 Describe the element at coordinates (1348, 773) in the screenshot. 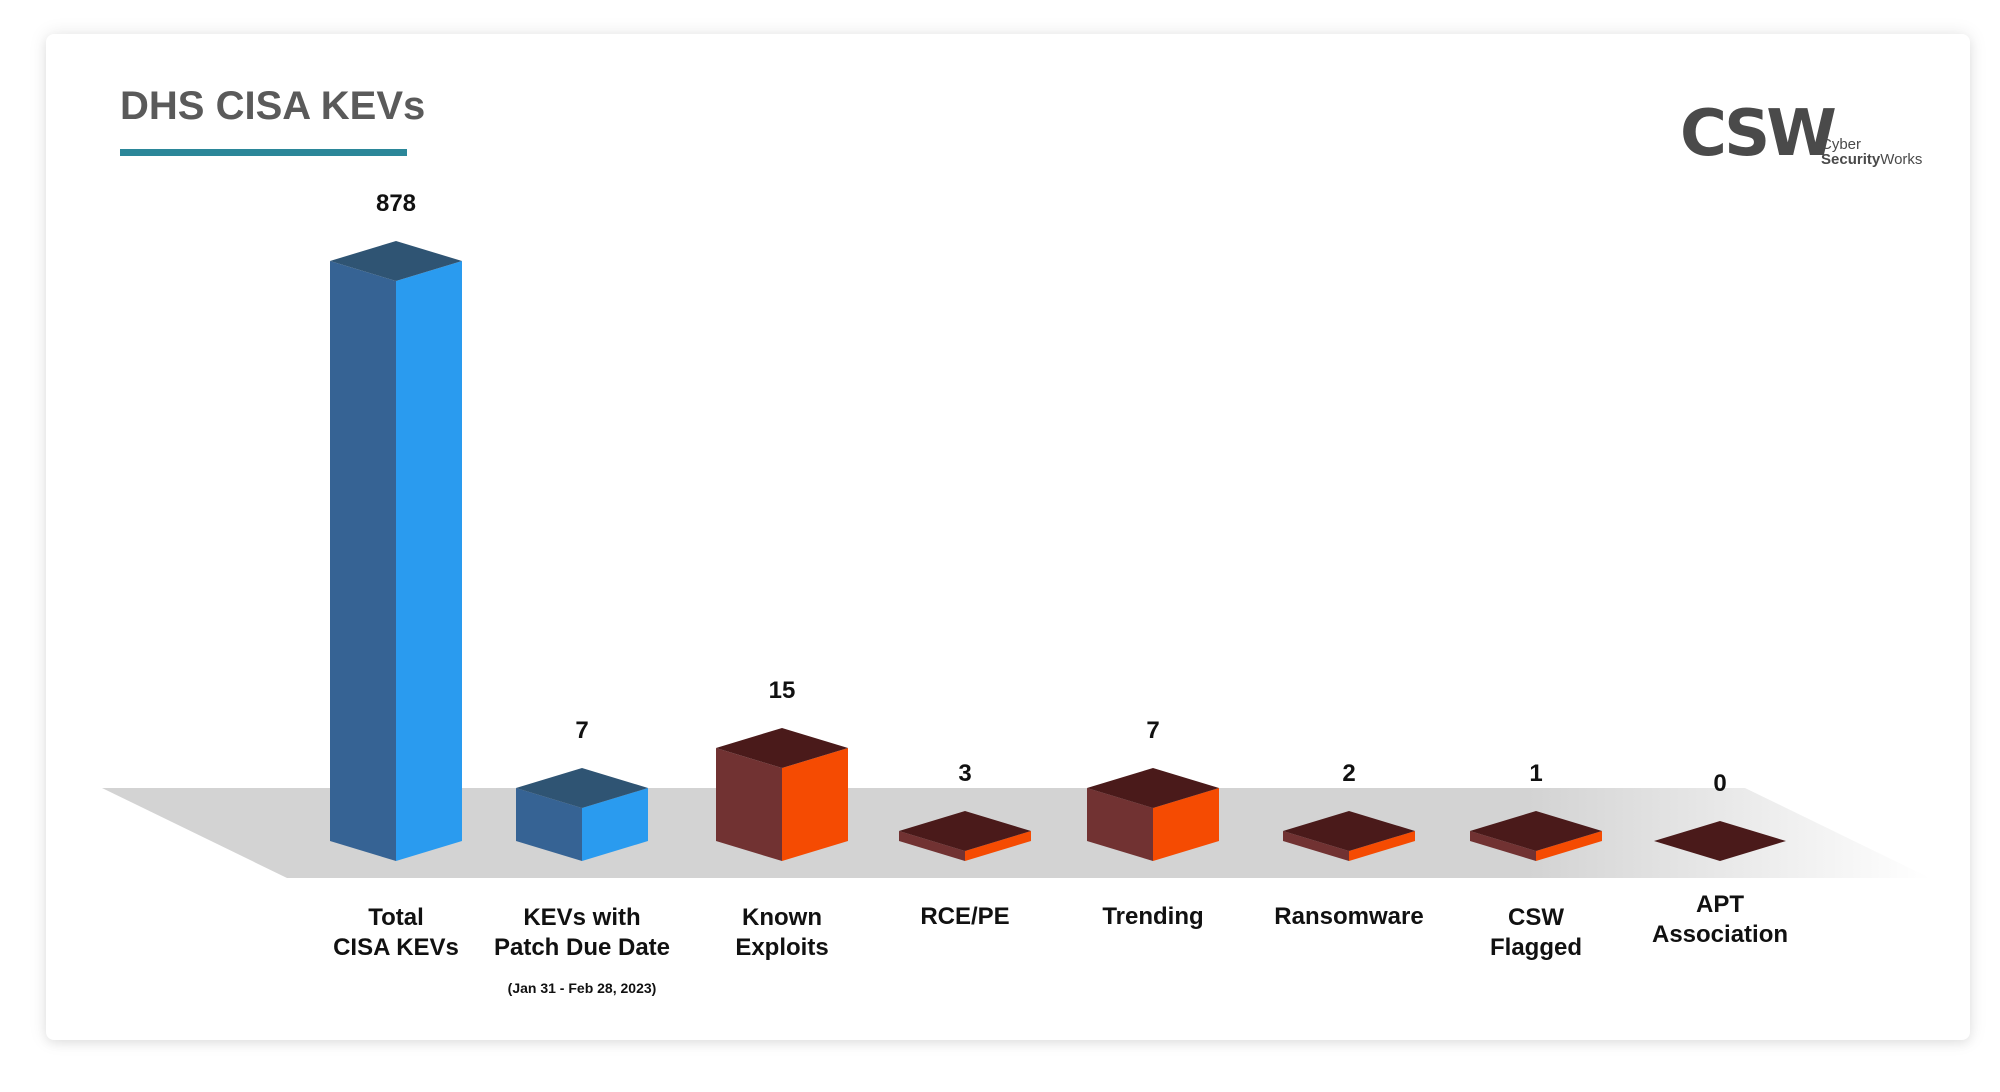

I see `bar-5-value-label: 2` at that location.